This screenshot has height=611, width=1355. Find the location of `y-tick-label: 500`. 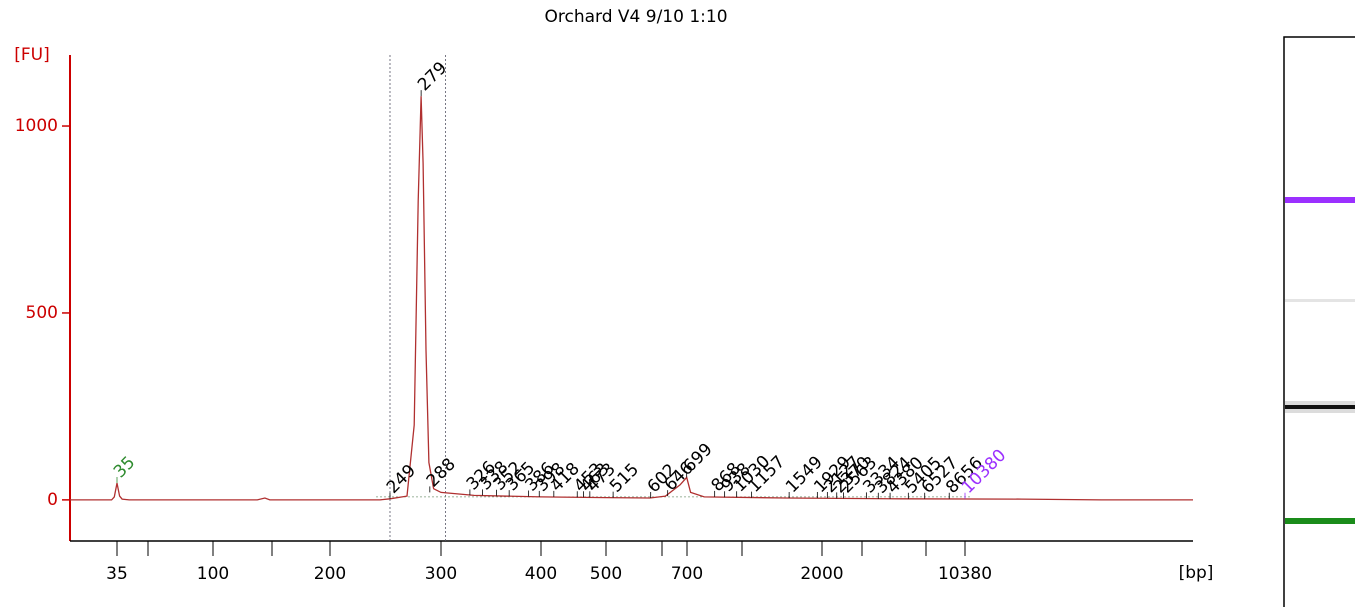

y-tick-label: 500 is located at coordinates (42, 313).